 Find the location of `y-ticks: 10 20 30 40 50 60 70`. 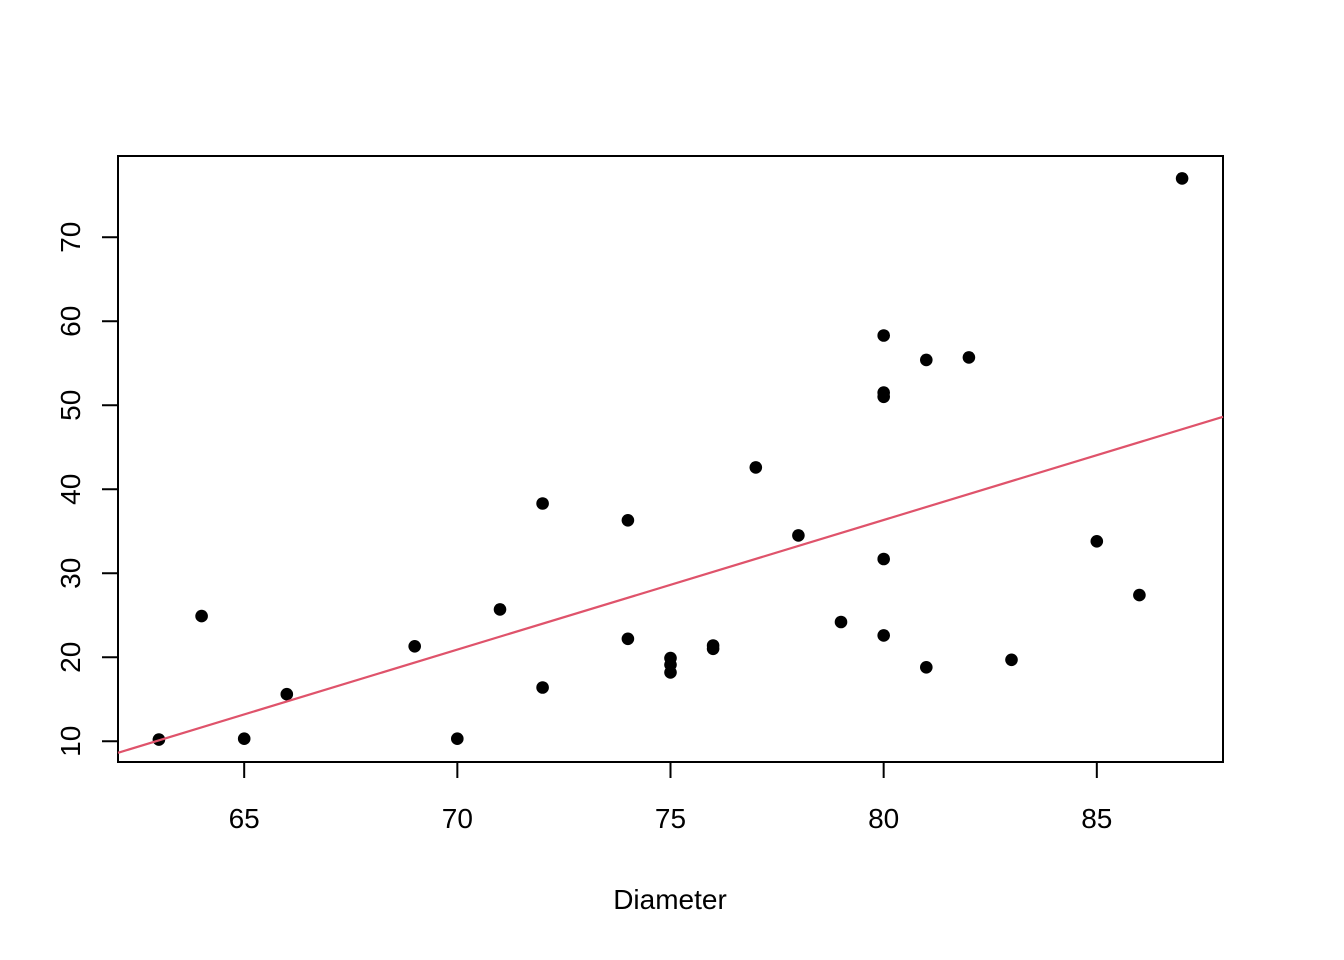

y-ticks: 10 20 30 40 50 60 70 is located at coordinates (86, 489).